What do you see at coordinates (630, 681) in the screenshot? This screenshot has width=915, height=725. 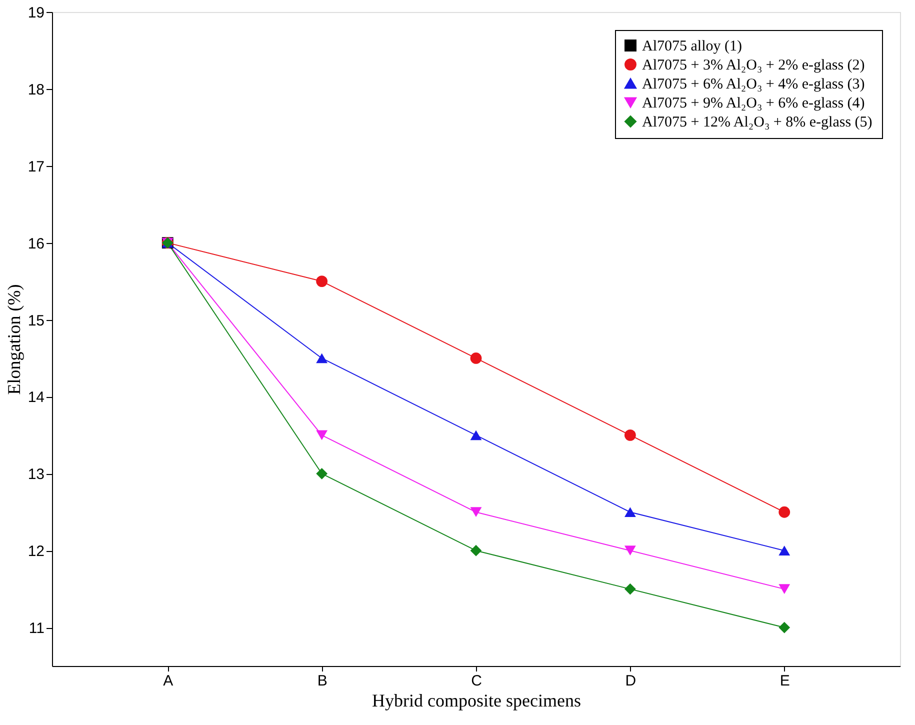 I see `x-tick-label: D` at bounding box center [630, 681].